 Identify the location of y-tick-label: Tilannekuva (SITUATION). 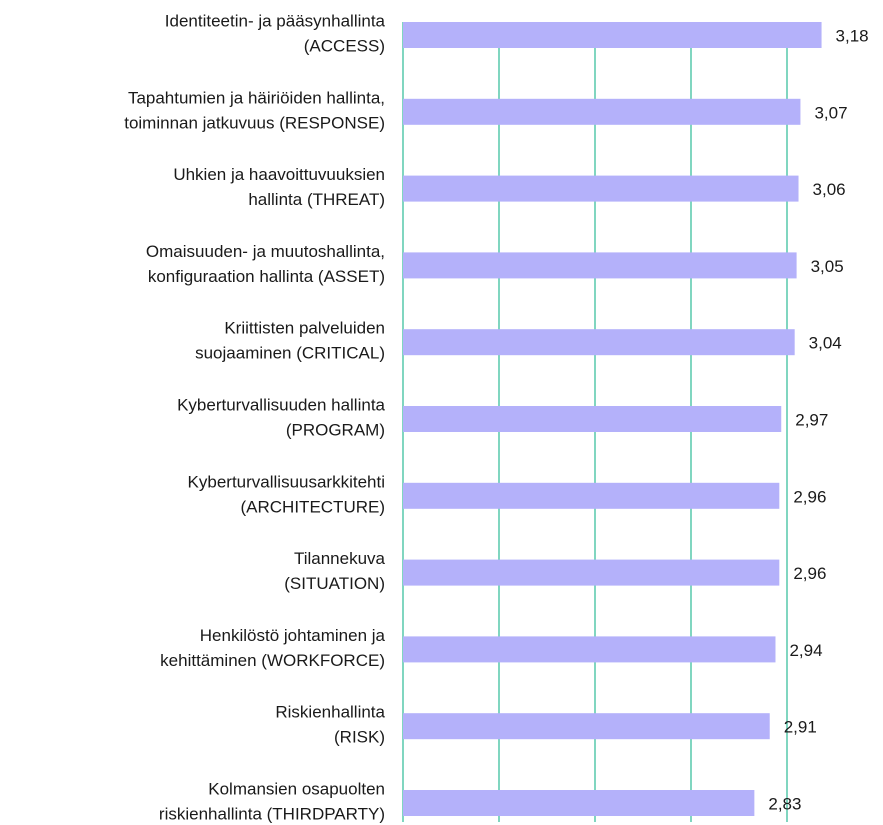
(334, 572).